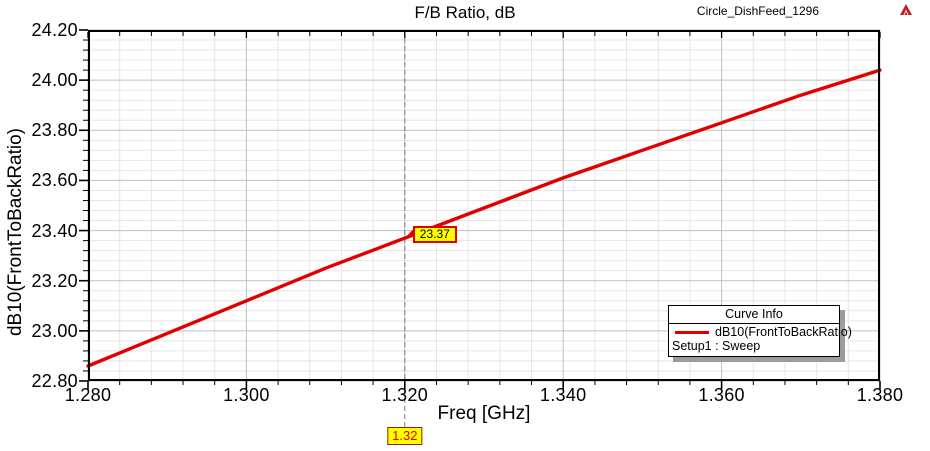 This screenshot has height=451, width=930. Describe the element at coordinates (54, 381) in the screenshot. I see `y-tick-label: 22.80` at that location.